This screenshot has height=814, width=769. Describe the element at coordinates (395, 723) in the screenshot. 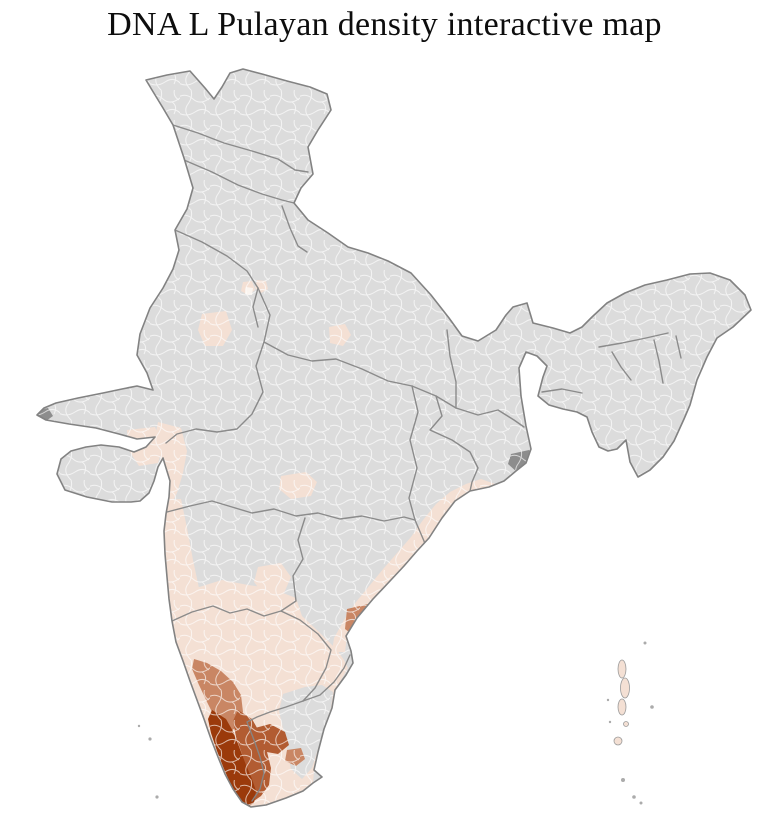

I see `minor-islands` at that location.